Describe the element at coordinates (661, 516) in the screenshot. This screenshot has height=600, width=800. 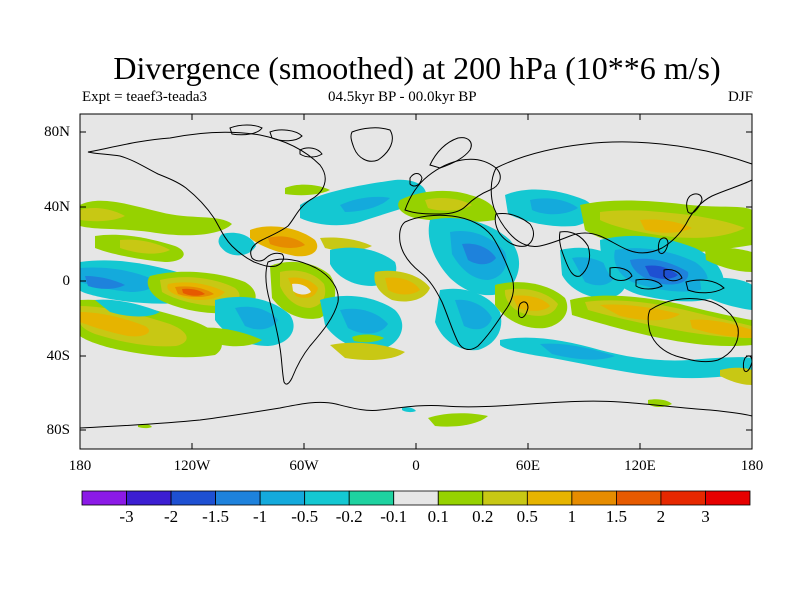
I see `colorbar-label: 2` at that location.